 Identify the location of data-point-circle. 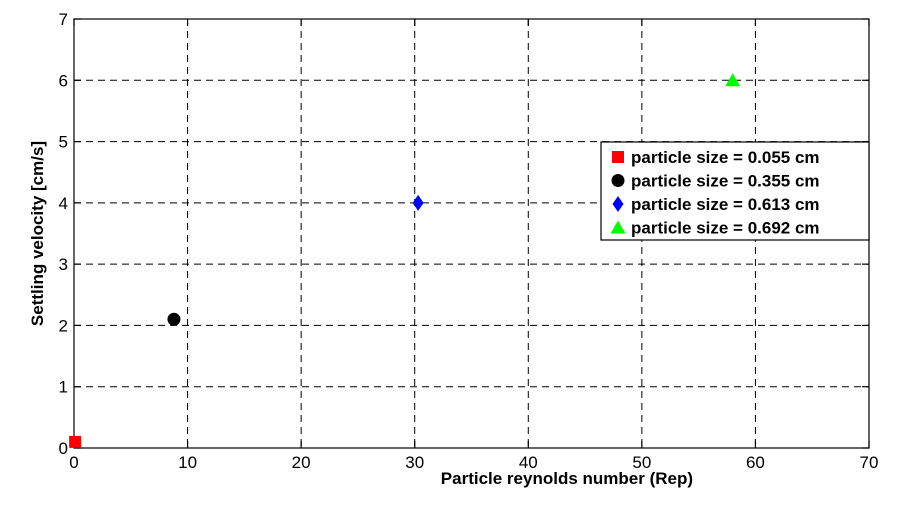
(174, 319).